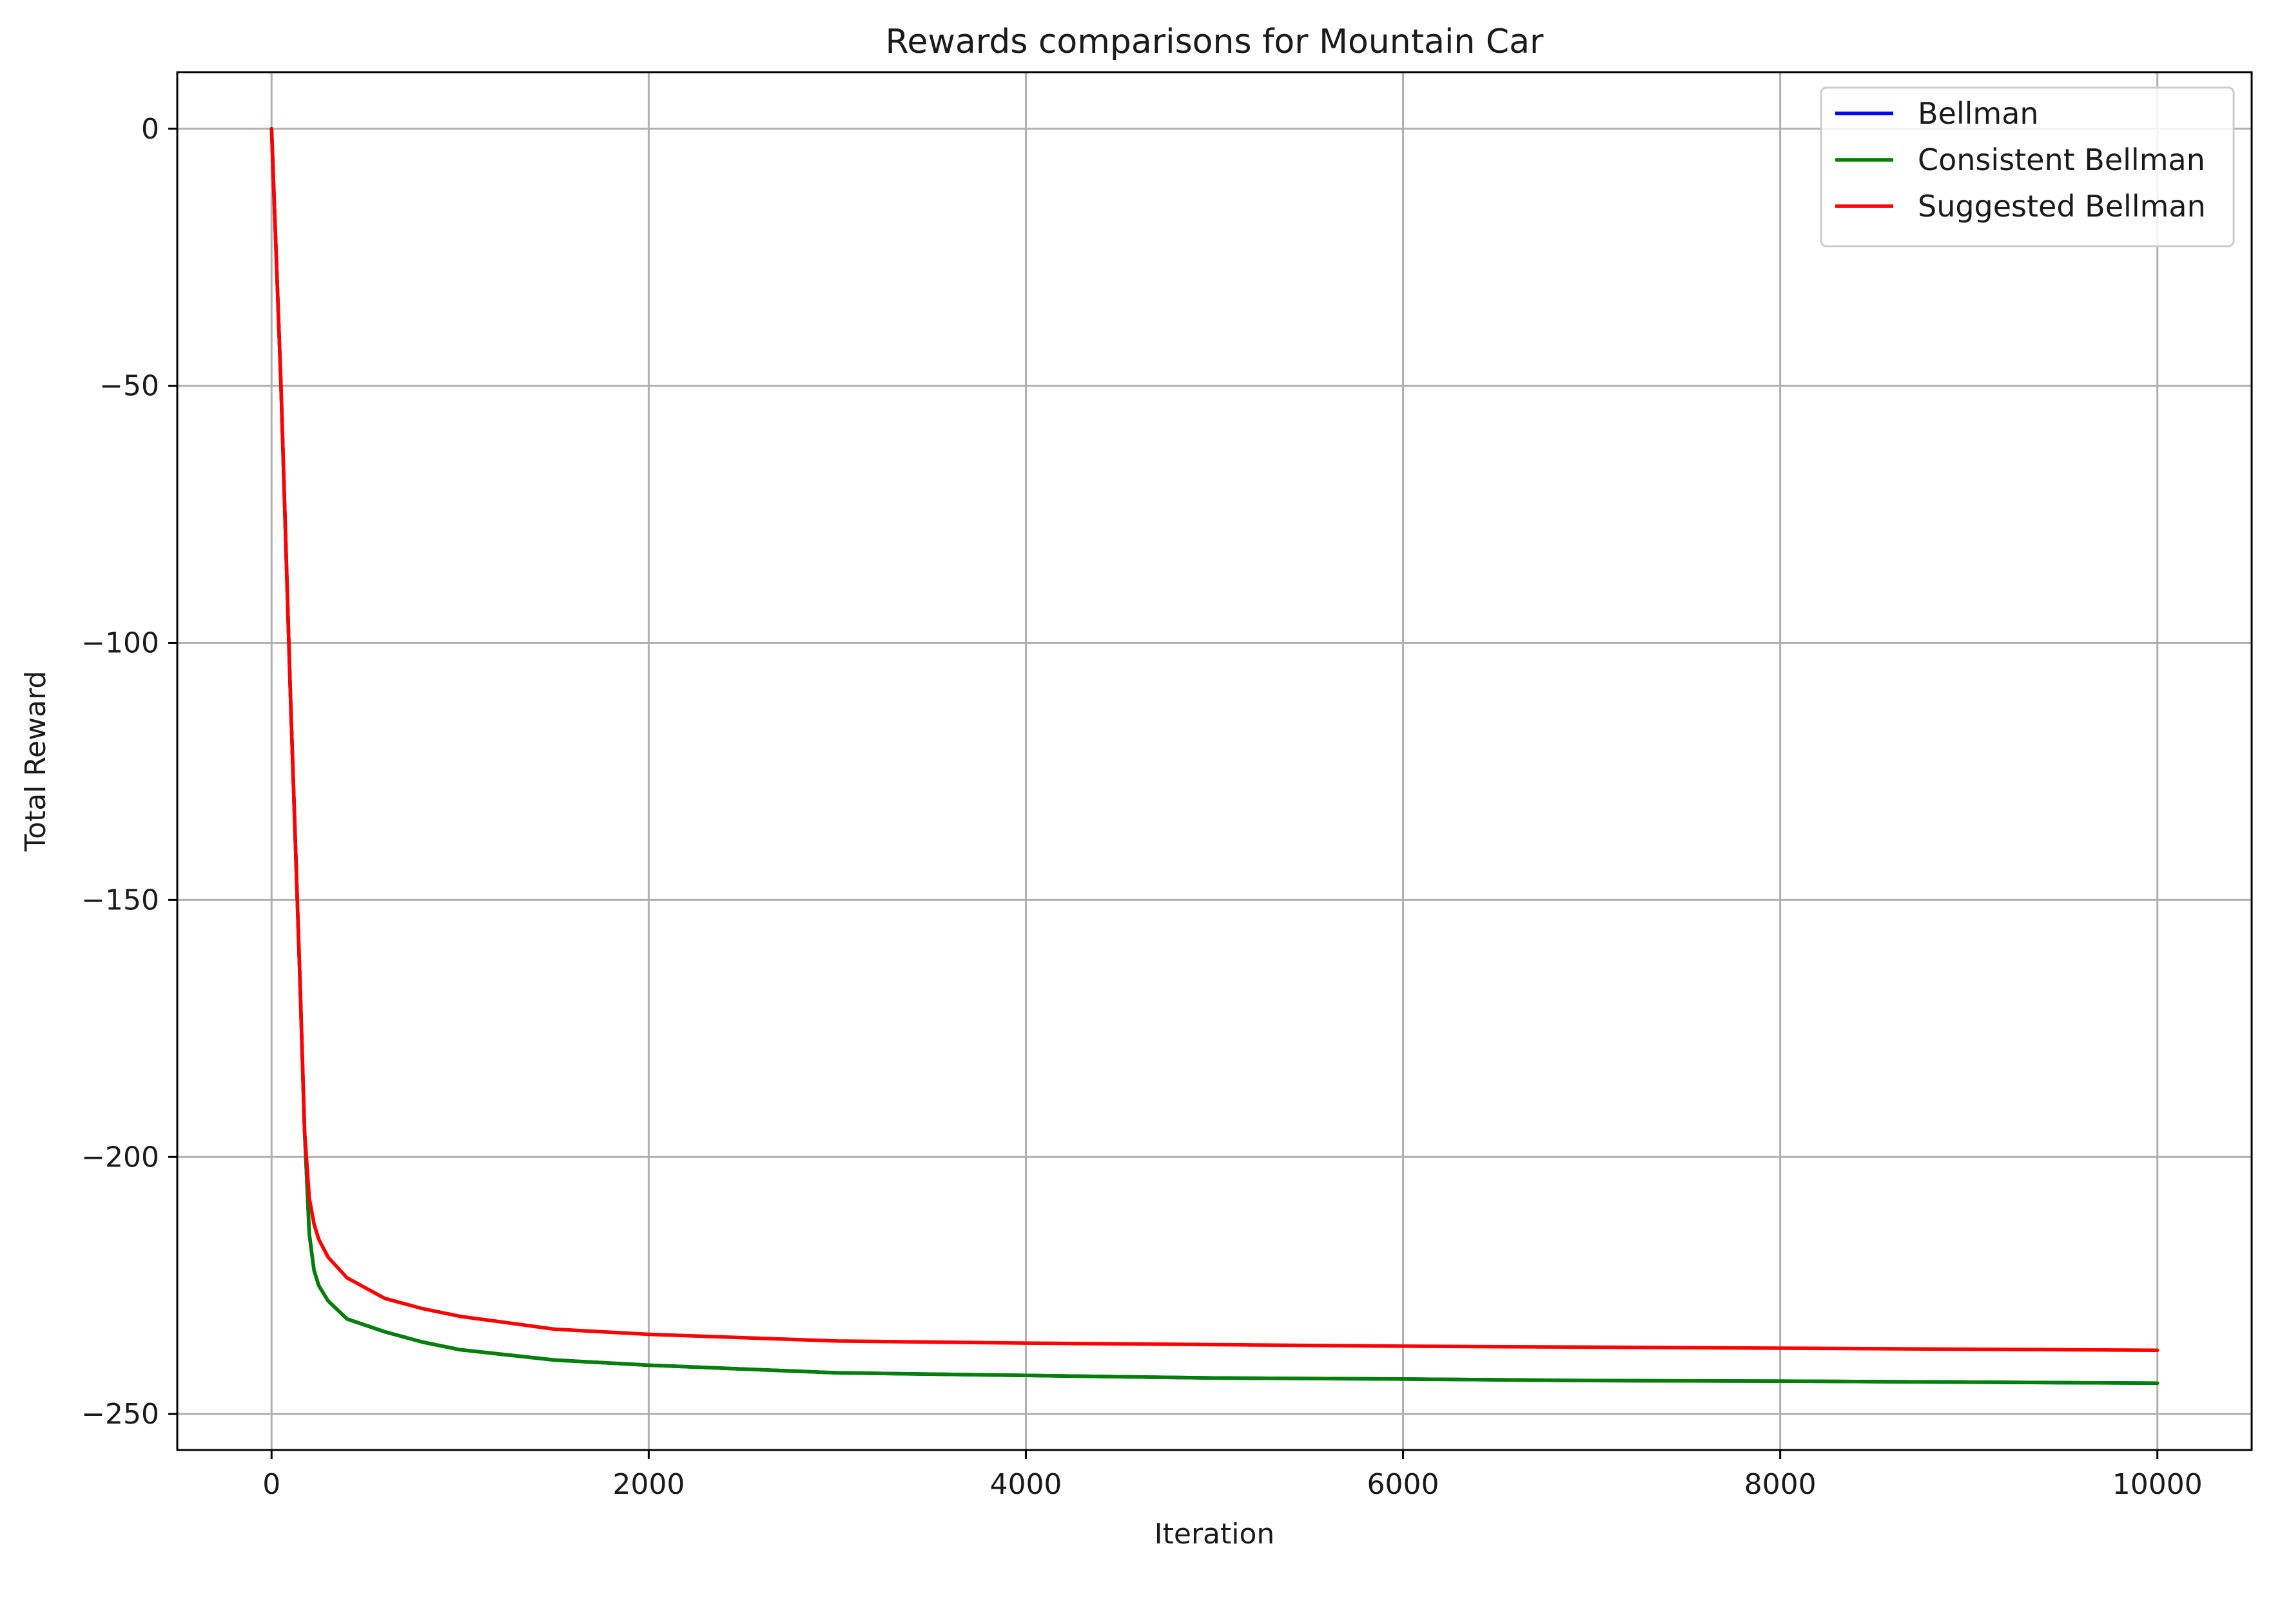 This screenshot has height=1624, width=2271. What do you see at coordinates (129, 386) in the screenshot?
I see `y-tick-label: −50` at bounding box center [129, 386].